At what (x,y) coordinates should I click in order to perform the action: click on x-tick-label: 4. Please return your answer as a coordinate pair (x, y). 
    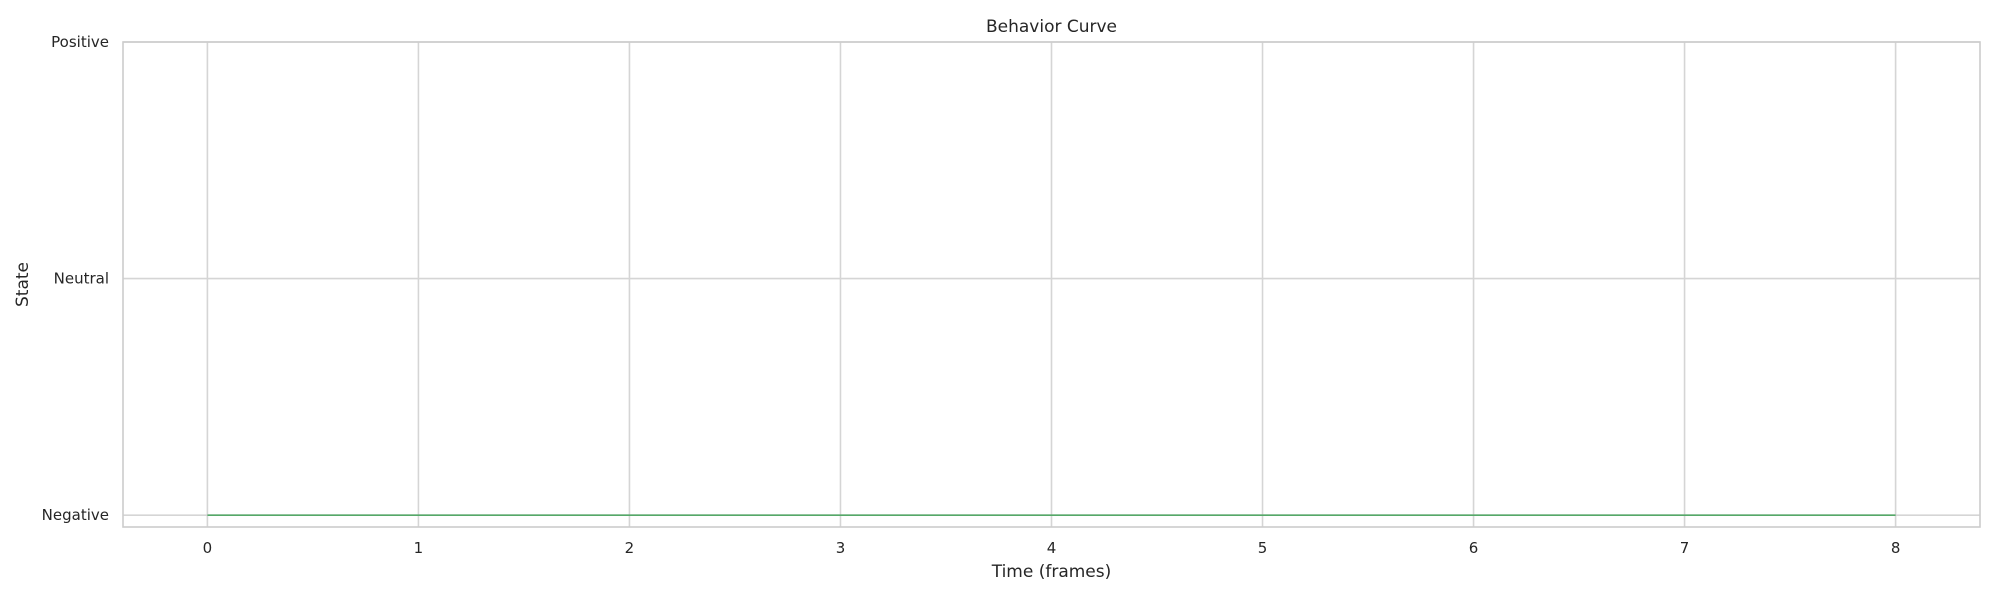
    Looking at the image, I should click on (1052, 548).